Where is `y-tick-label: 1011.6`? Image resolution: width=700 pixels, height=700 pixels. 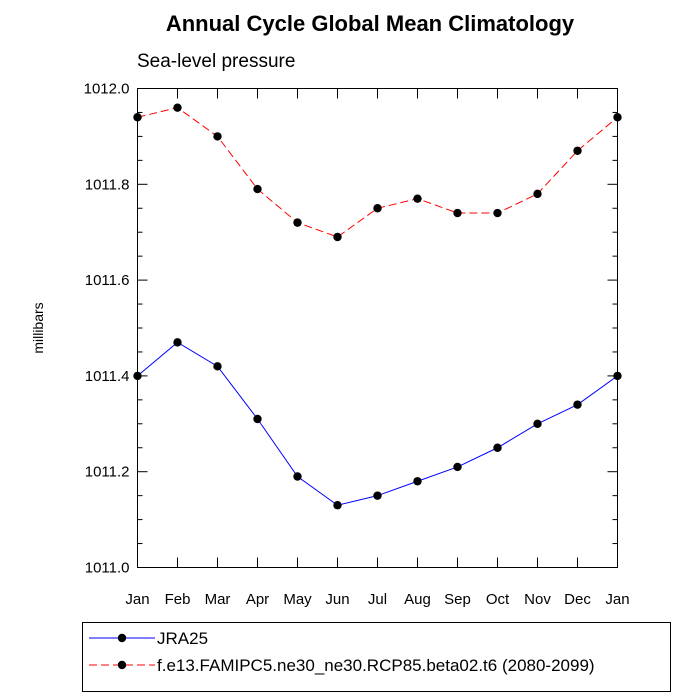 y-tick-label: 1011.6 is located at coordinates (107, 280).